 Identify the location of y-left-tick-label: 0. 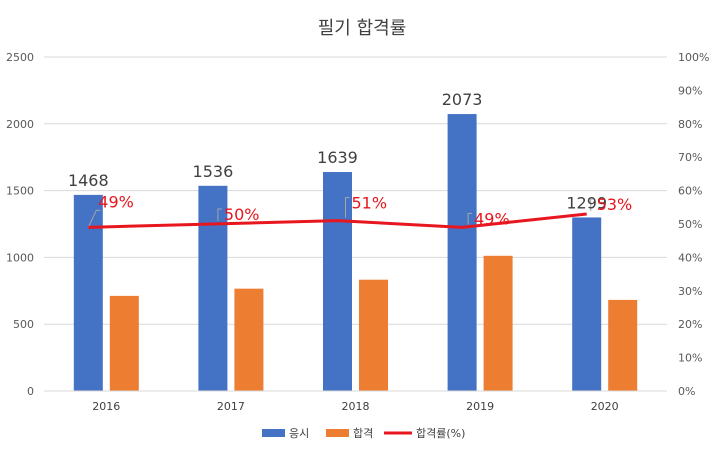
(30, 391).